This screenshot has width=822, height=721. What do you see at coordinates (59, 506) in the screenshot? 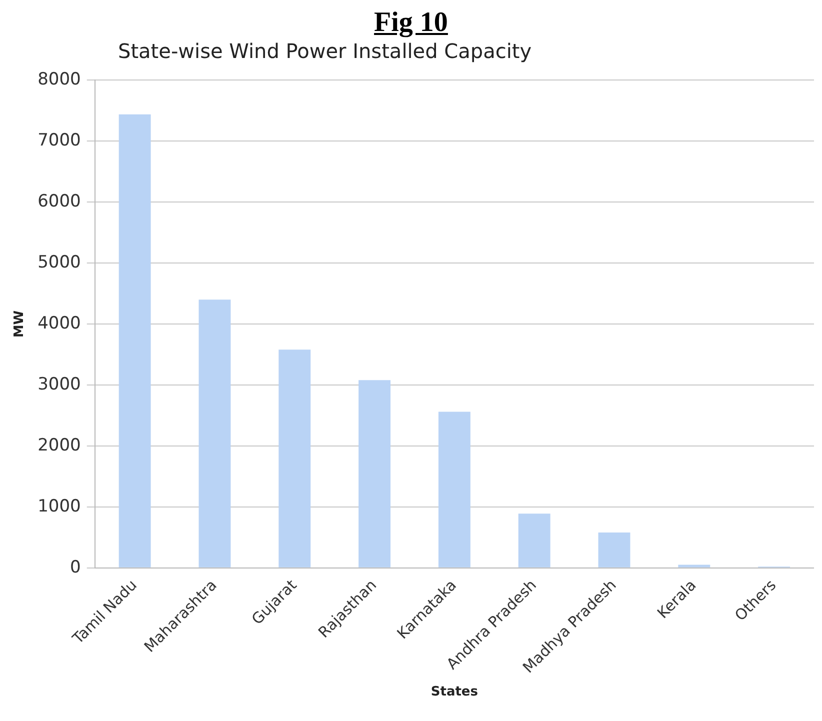
I see `y-tick-label: 1000` at bounding box center [59, 506].